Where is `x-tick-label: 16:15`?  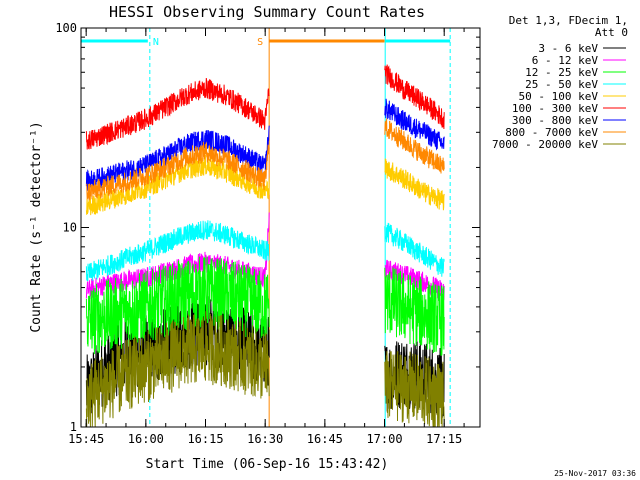
x-tick-label: 16:15 is located at coordinates (205, 439).